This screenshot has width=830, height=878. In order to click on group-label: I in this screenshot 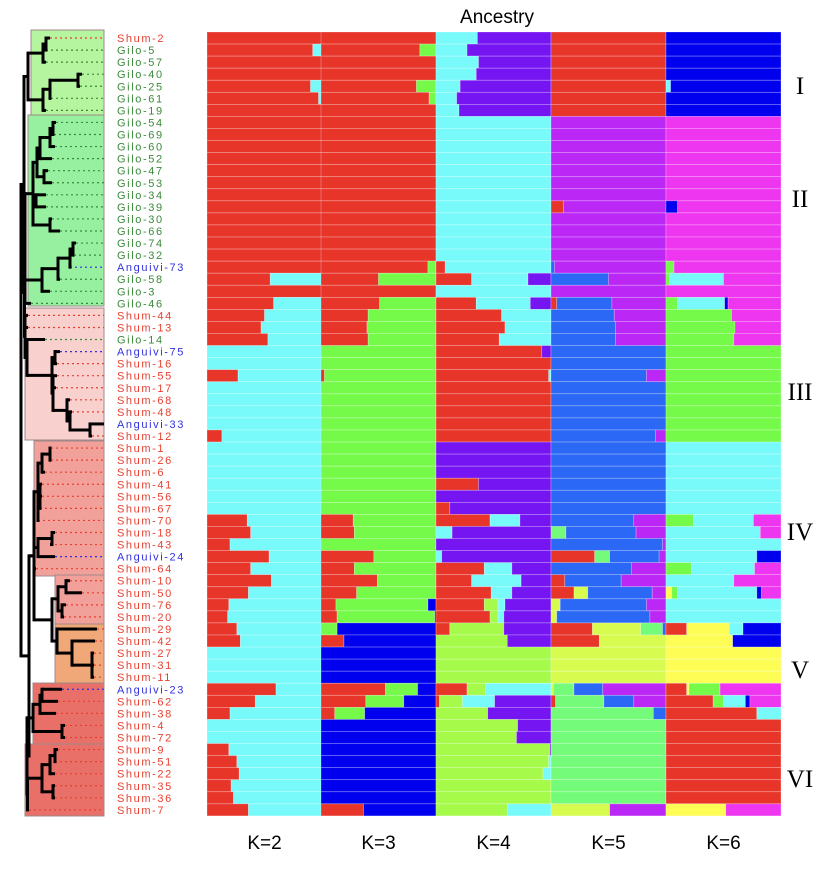, I will do `click(800, 86)`.